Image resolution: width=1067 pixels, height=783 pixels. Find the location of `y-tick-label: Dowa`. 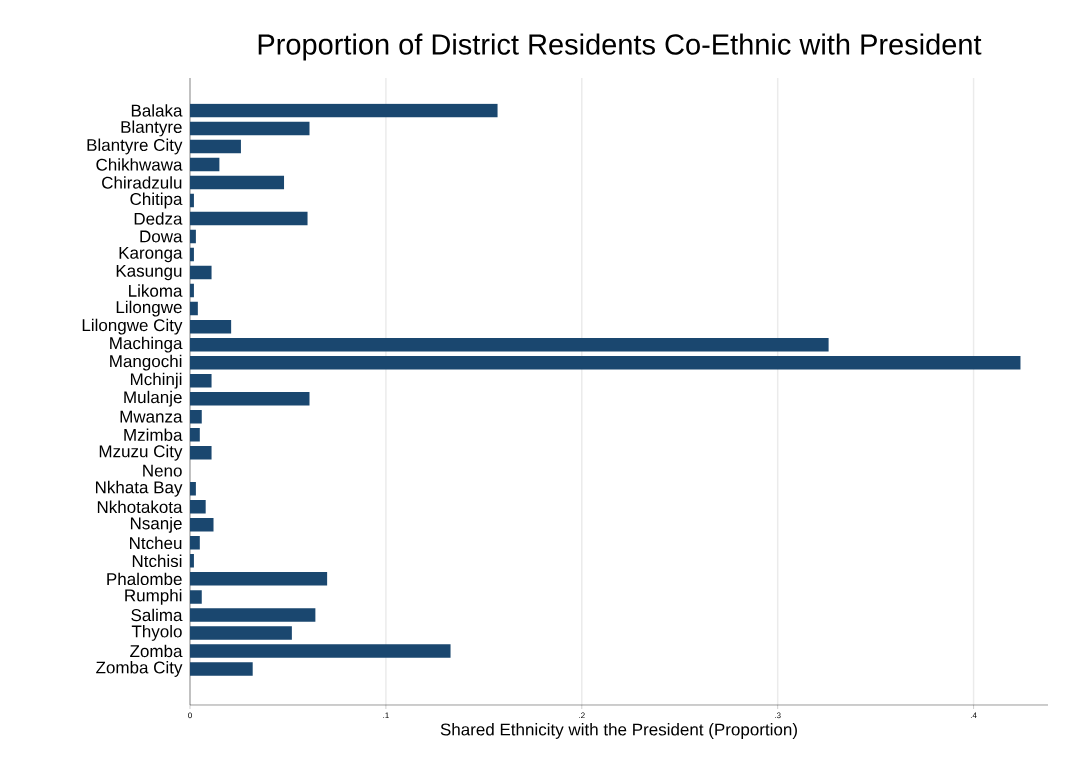

y-tick-label: Dowa is located at coordinates (161, 236).